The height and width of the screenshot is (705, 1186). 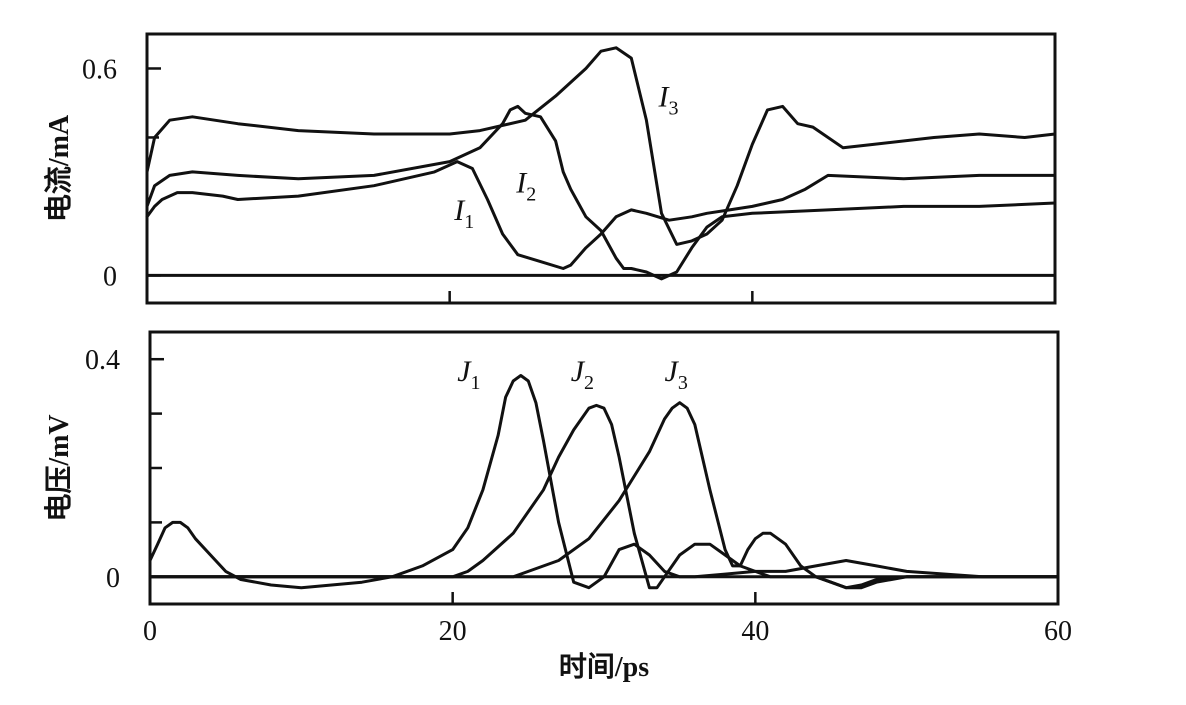 What do you see at coordinates (453, 631) in the screenshot?
I see `voltage-x-tick-label: 20` at bounding box center [453, 631].